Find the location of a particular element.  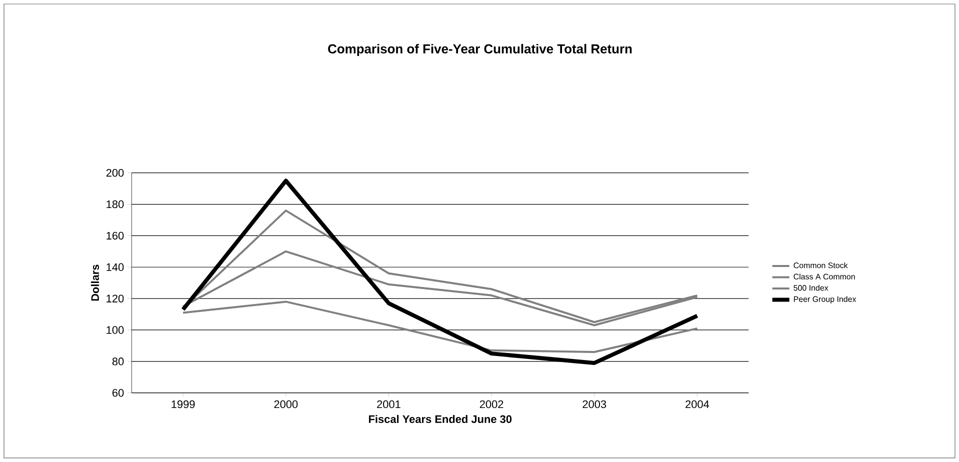

y-tick-label: 200 is located at coordinates (115, 172).